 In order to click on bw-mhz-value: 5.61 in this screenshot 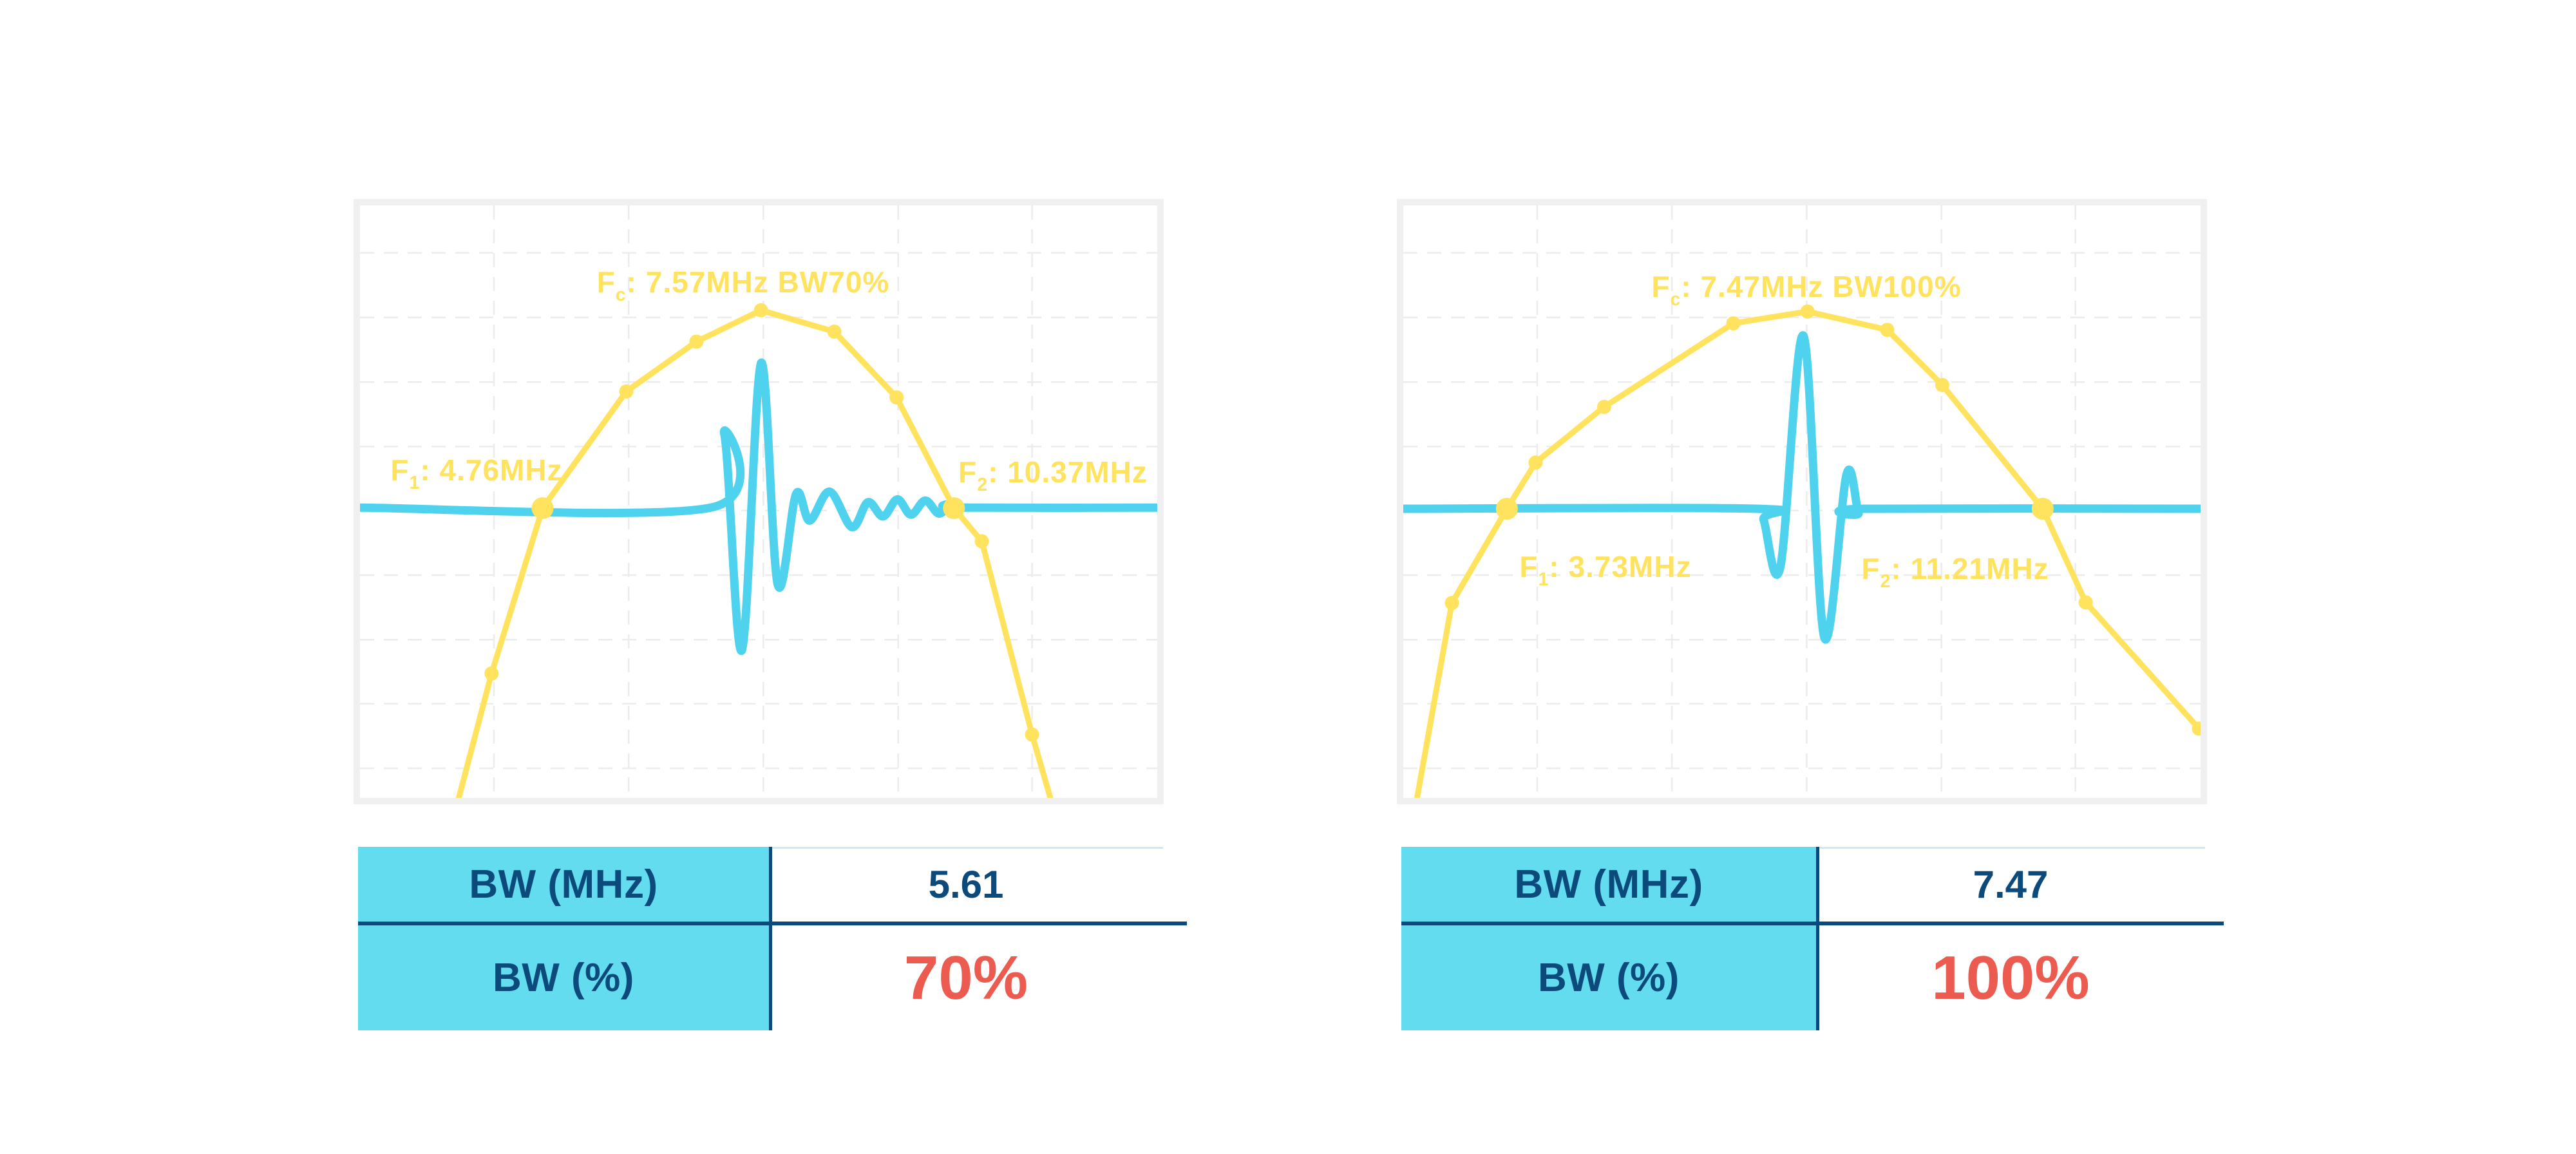, I will do `click(966, 884)`.